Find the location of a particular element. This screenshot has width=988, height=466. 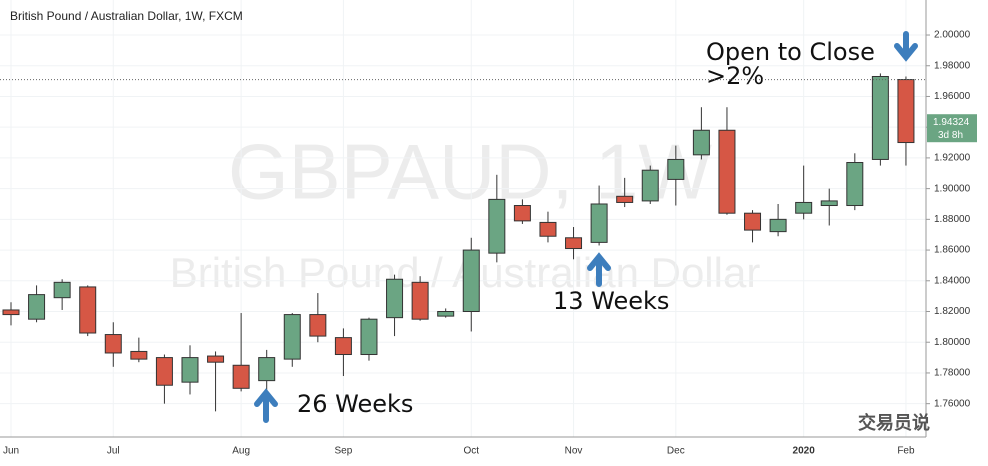

x-tick-label: Dec is located at coordinates (676, 451).